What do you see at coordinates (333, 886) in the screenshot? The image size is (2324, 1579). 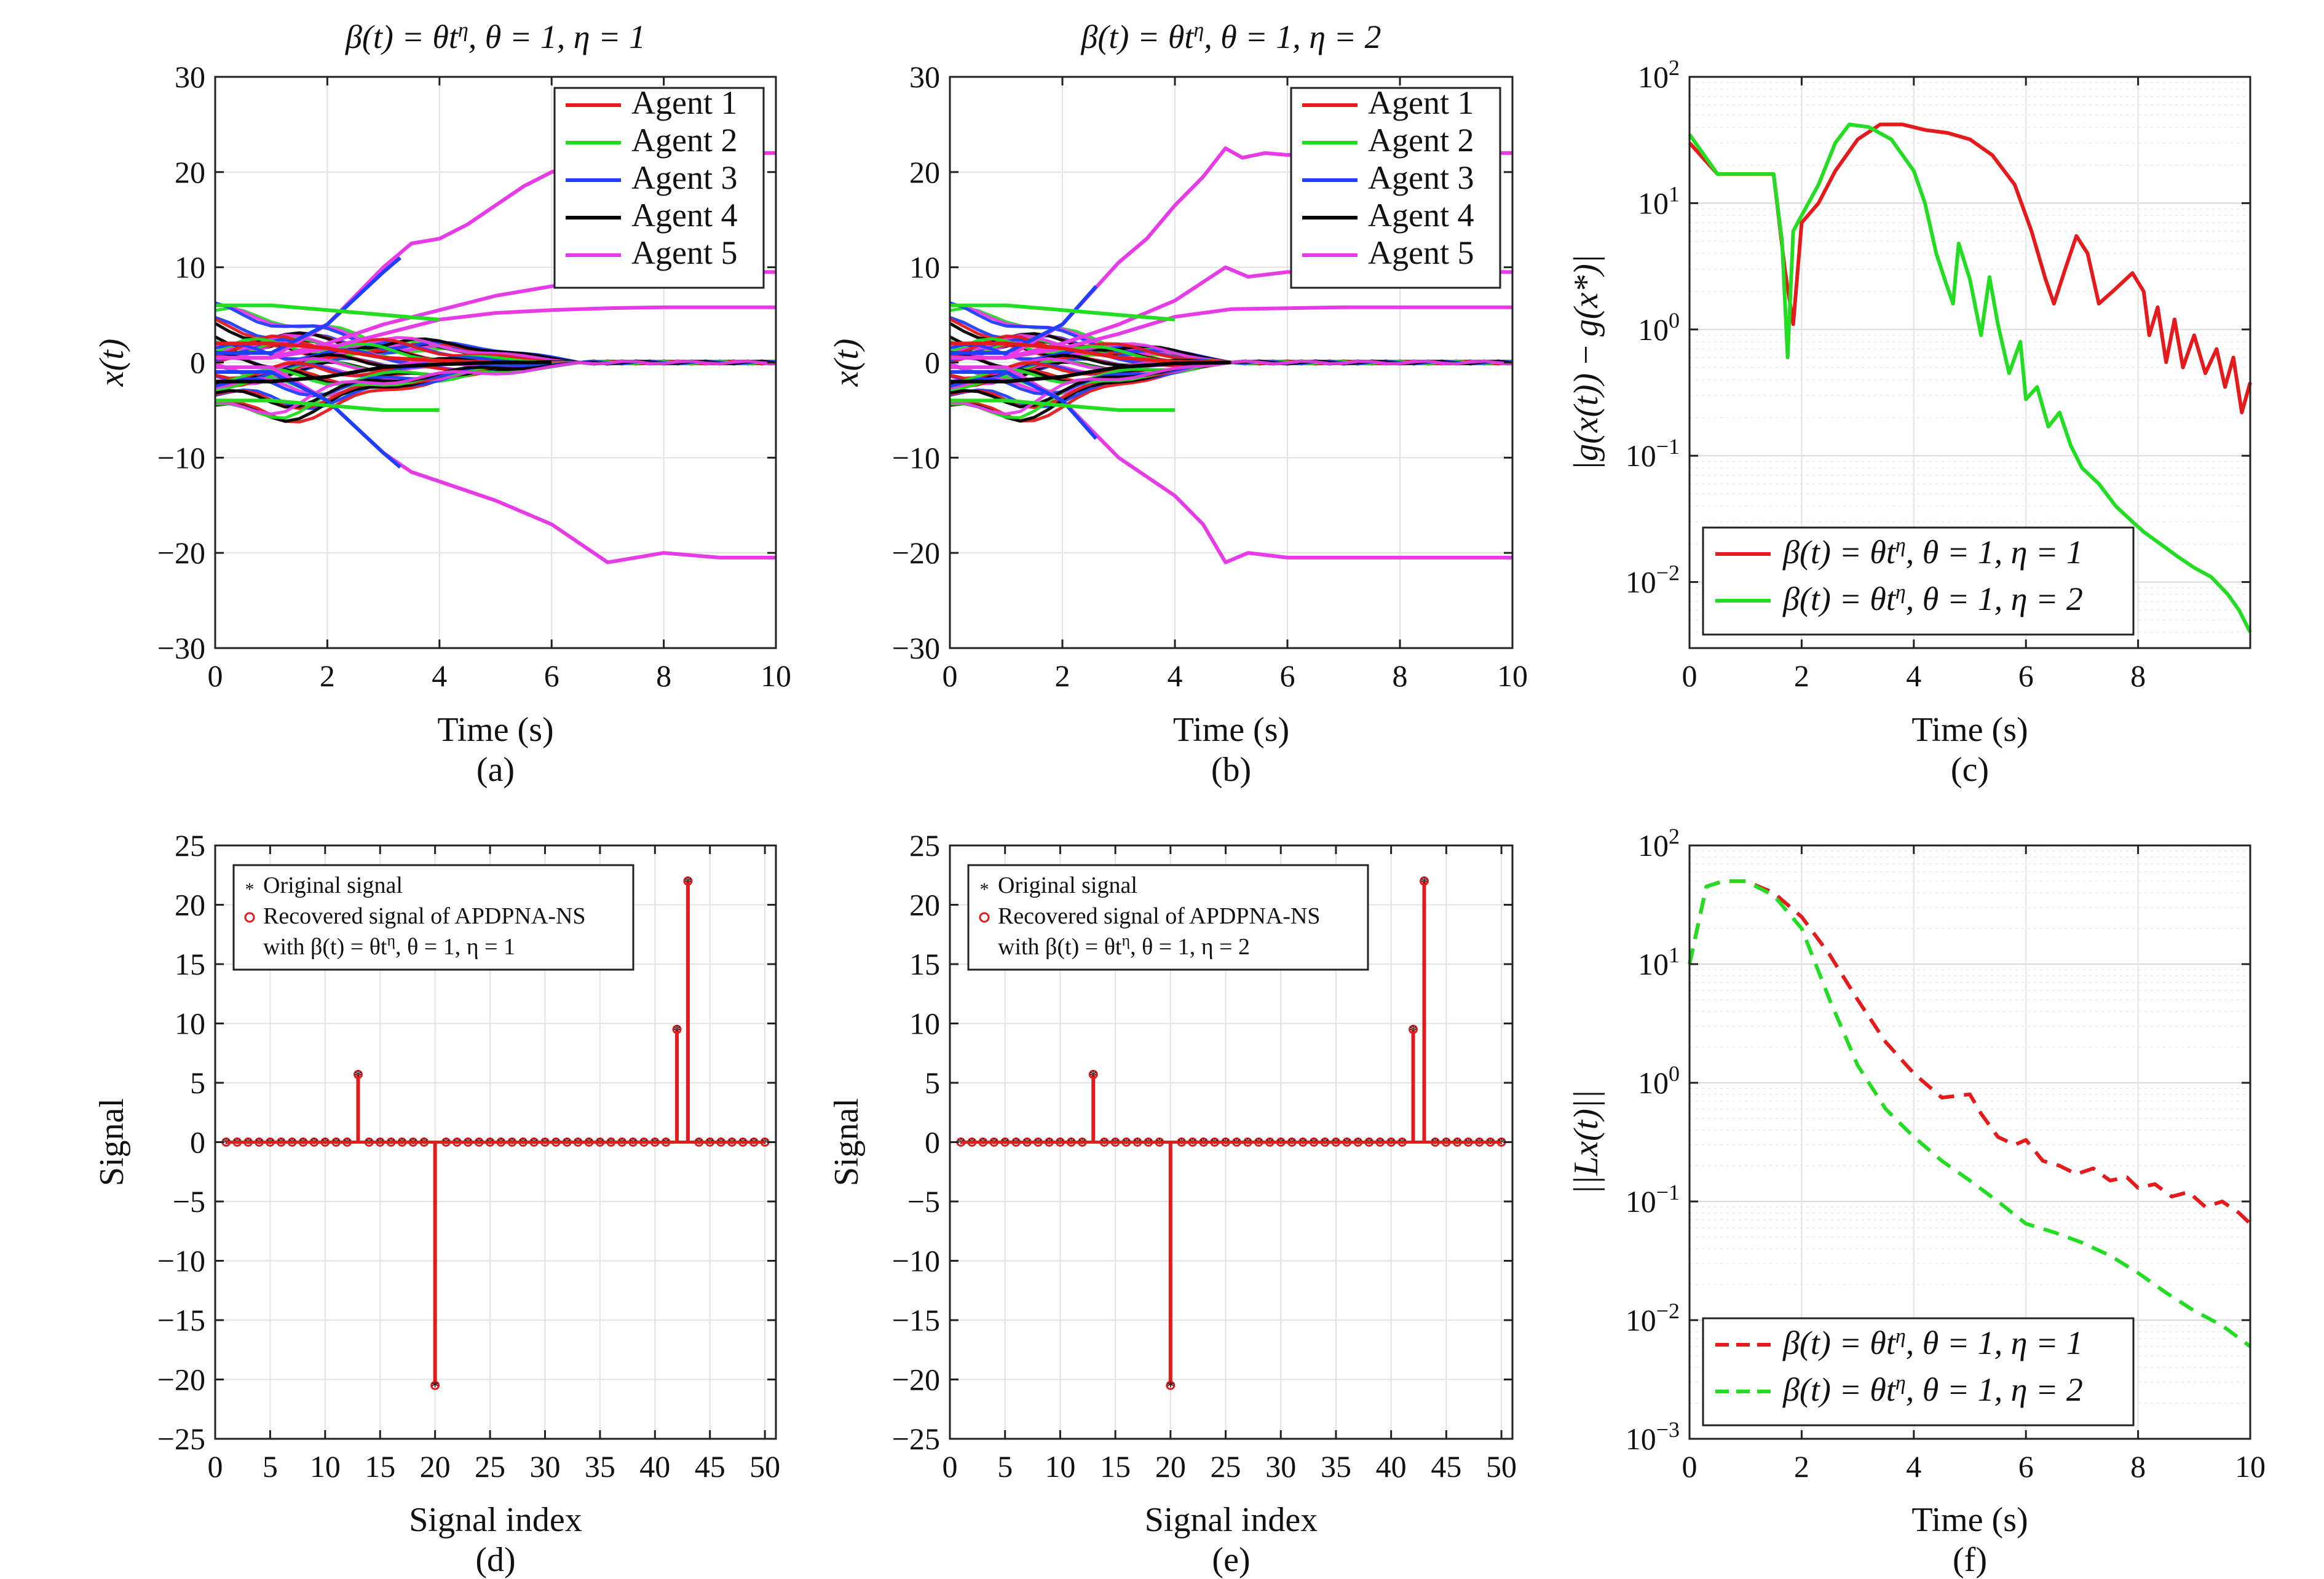 I see `legend-label: Original signal` at bounding box center [333, 886].